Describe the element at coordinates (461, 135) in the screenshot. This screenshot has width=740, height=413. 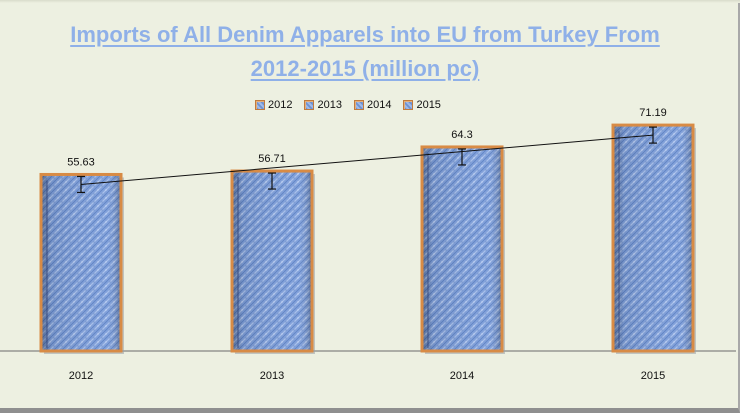
I see `data-label-2014: 64.3` at that location.